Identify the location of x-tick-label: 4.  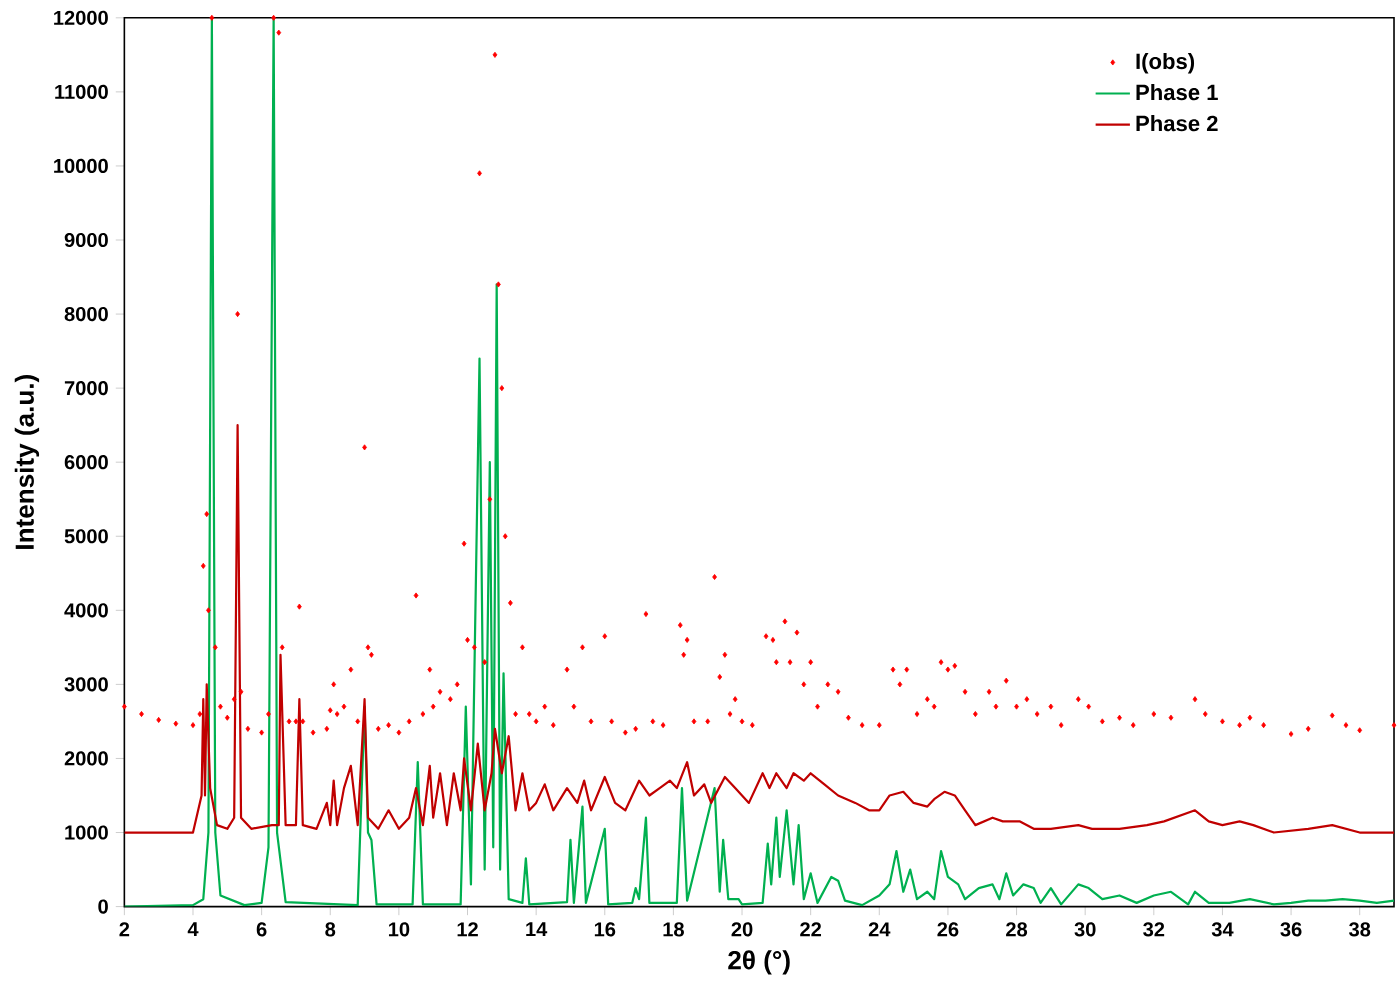
(193, 929).